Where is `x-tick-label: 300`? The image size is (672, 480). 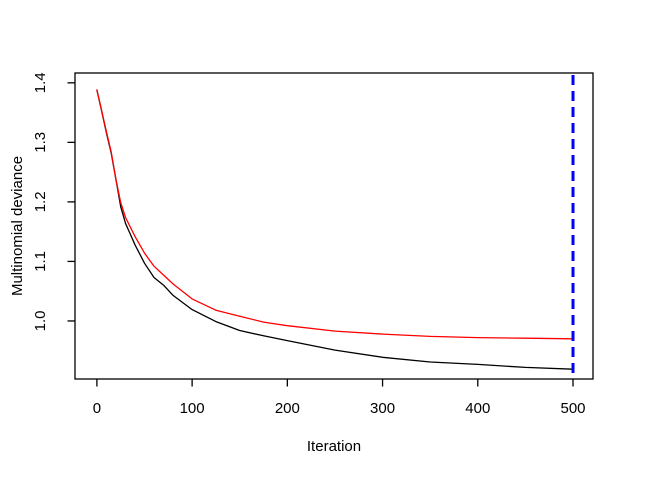 x-tick-label: 300 is located at coordinates (382, 408).